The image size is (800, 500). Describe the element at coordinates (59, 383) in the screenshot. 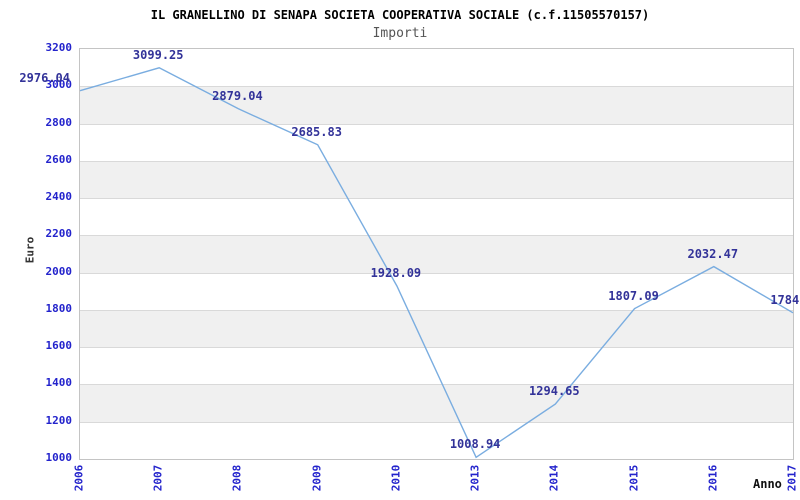

I see `y-tick-label: 1400` at that location.